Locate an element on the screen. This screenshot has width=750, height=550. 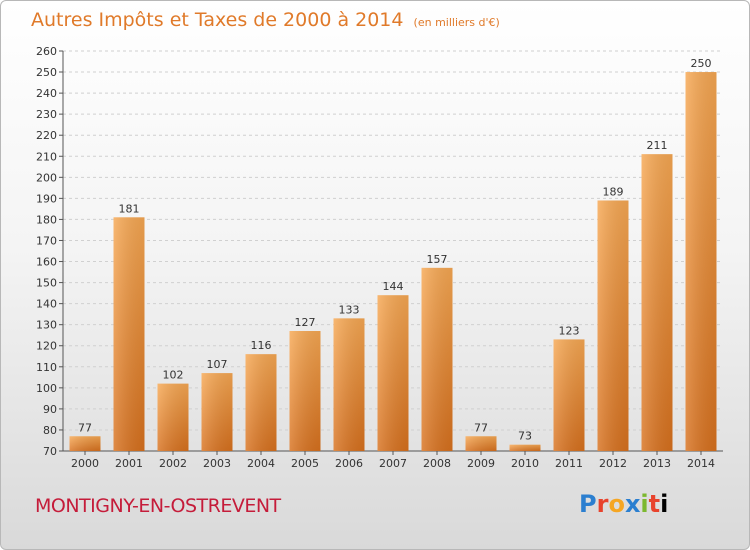
y-tick-label: 120 is located at coordinates (46, 346).